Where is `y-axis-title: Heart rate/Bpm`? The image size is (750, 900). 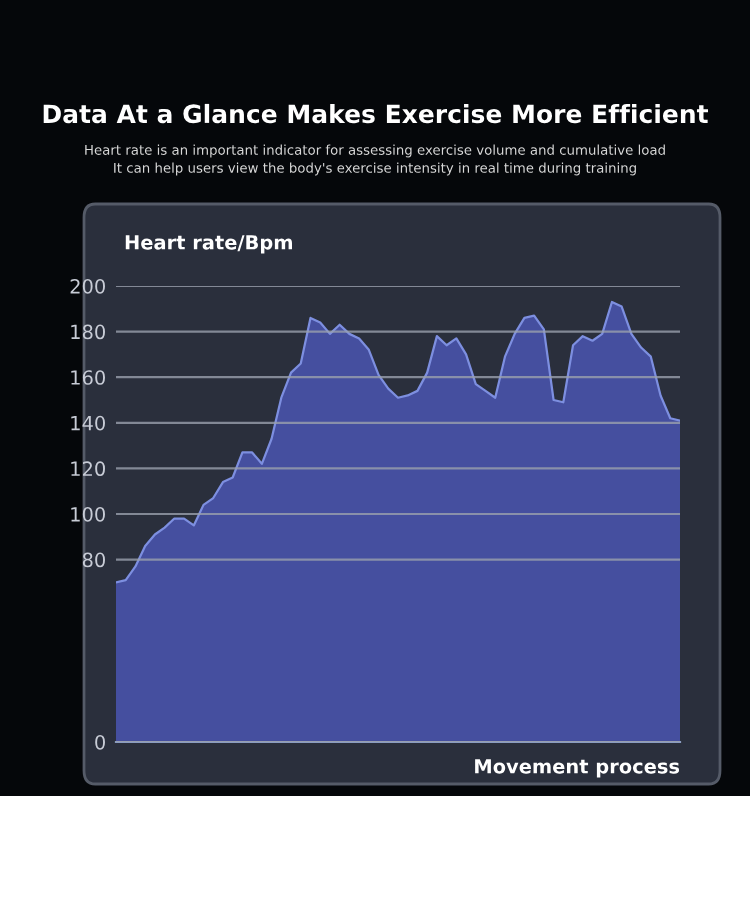 y-axis-title: Heart rate/Bpm is located at coordinates (208, 244).